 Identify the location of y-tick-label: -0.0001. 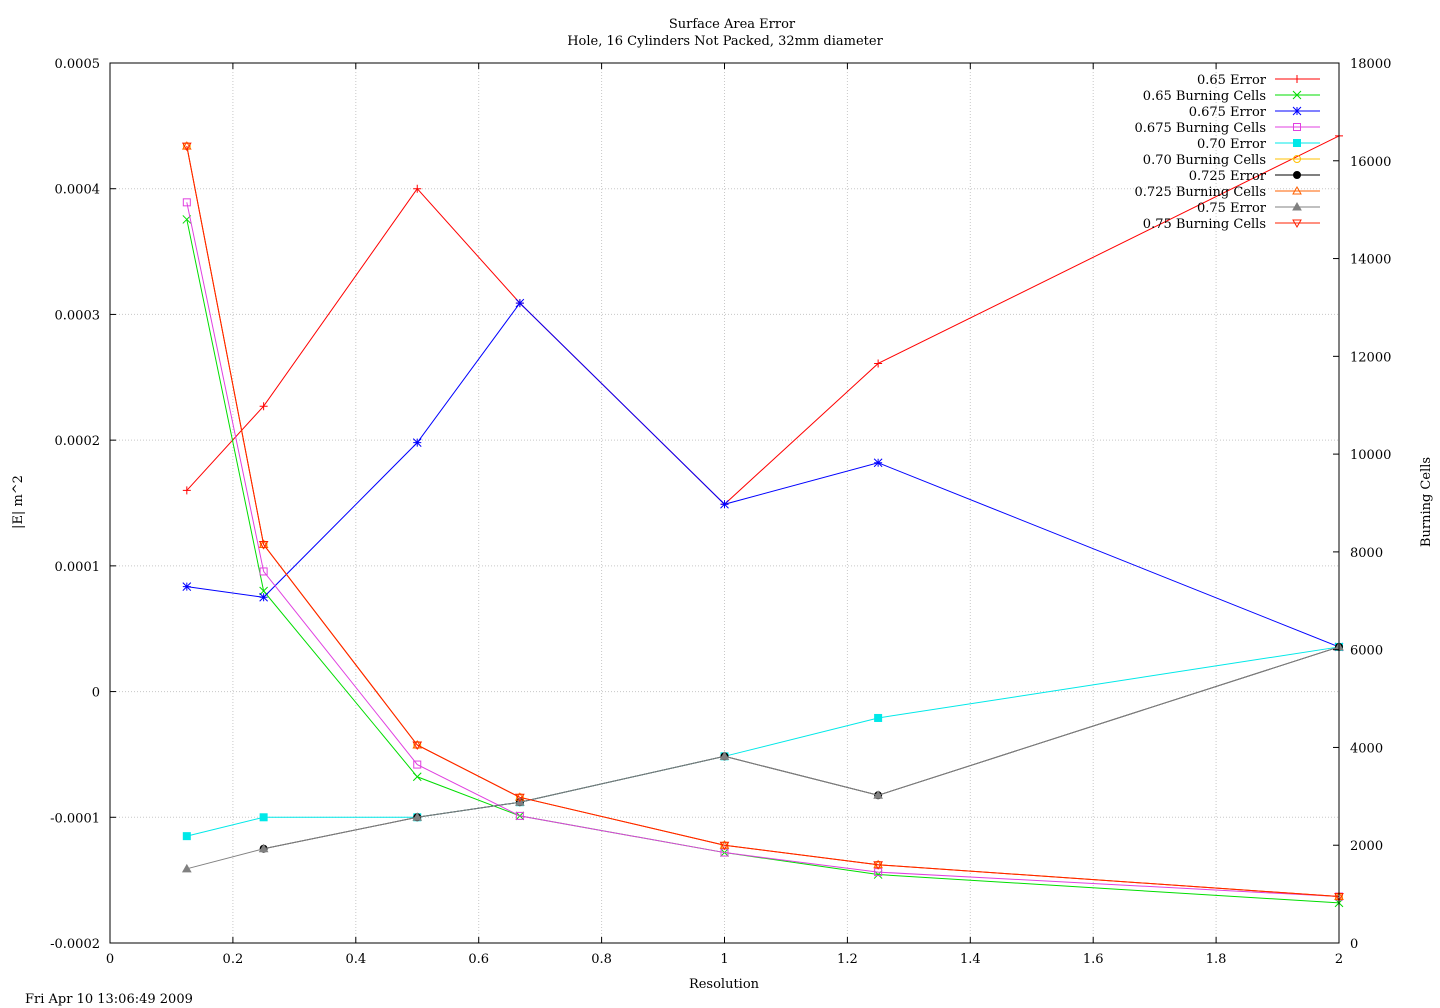
(75, 818).